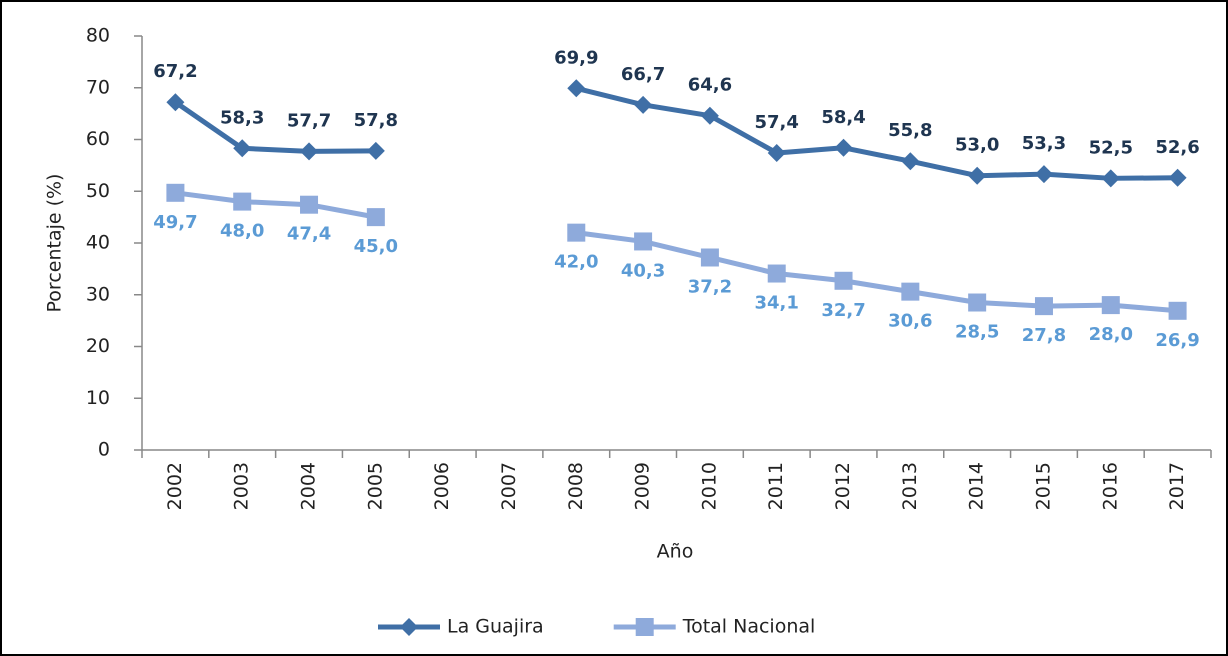 The image size is (1228, 656). I want to click on y-tick-label: 60, so click(98, 139).